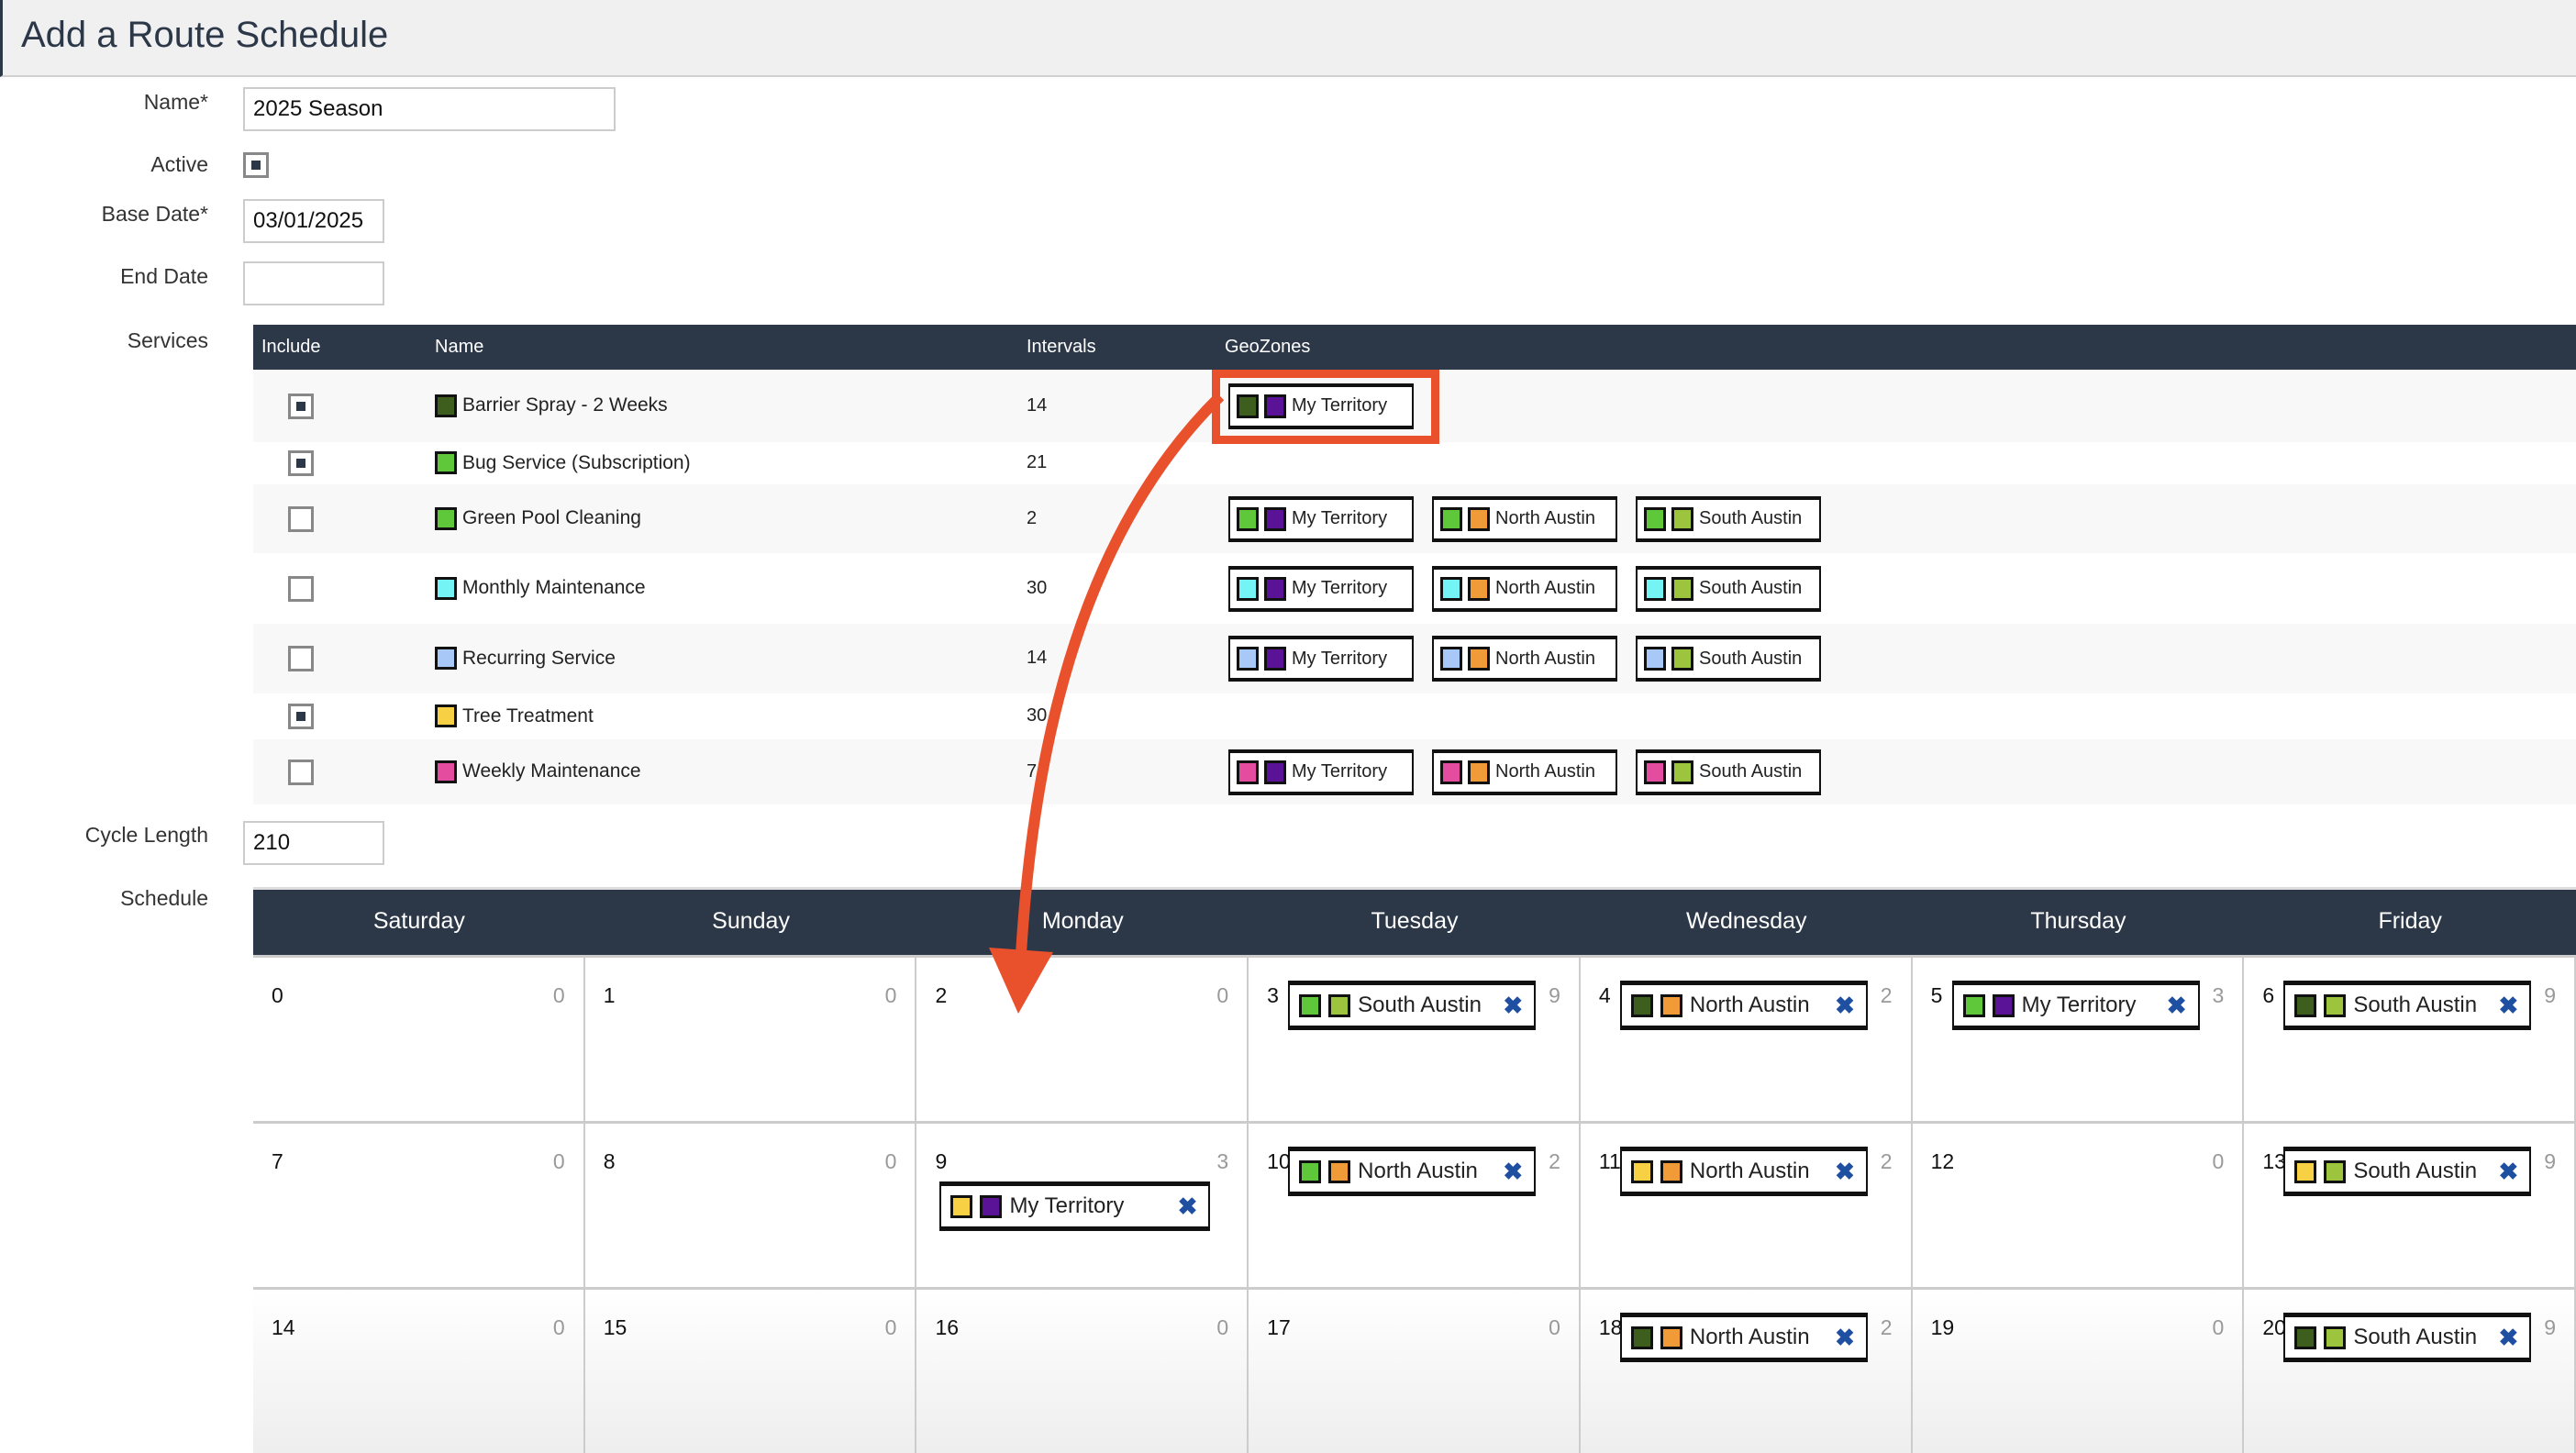 Image resolution: width=2576 pixels, height=1453 pixels. What do you see at coordinates (429, 109) in the screenshot?
I see `name-input` at bounding box center [429, 109].